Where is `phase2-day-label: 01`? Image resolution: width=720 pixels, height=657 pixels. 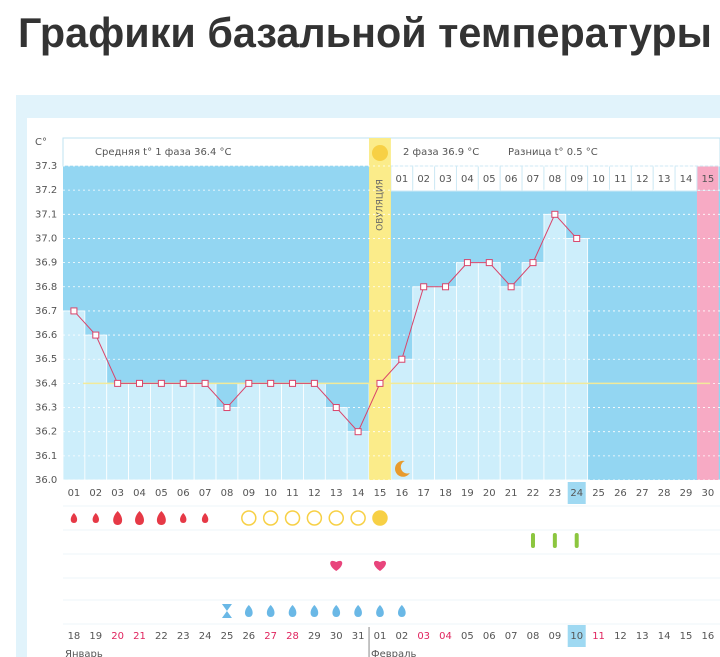
phase2-day-label: 01 is located at coordinates (401, 179).